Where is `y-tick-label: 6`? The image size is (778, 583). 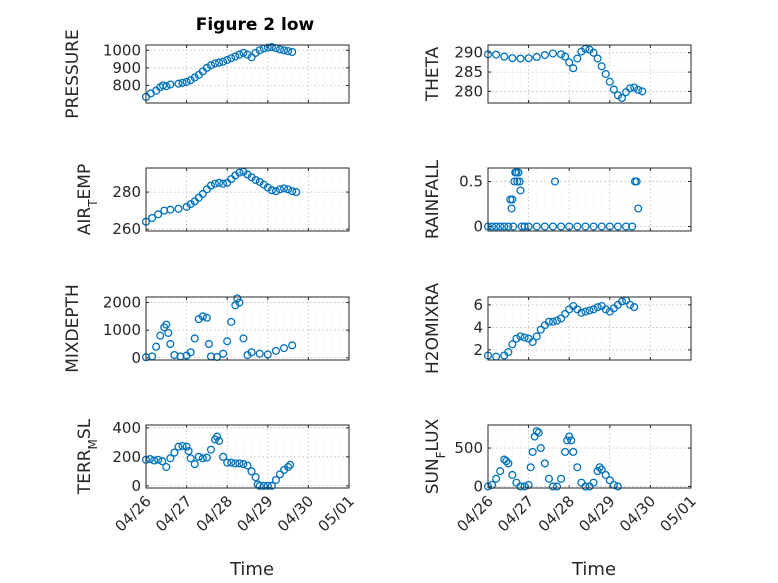
y-tick-label: 6 is located at coordinates (478, 305).